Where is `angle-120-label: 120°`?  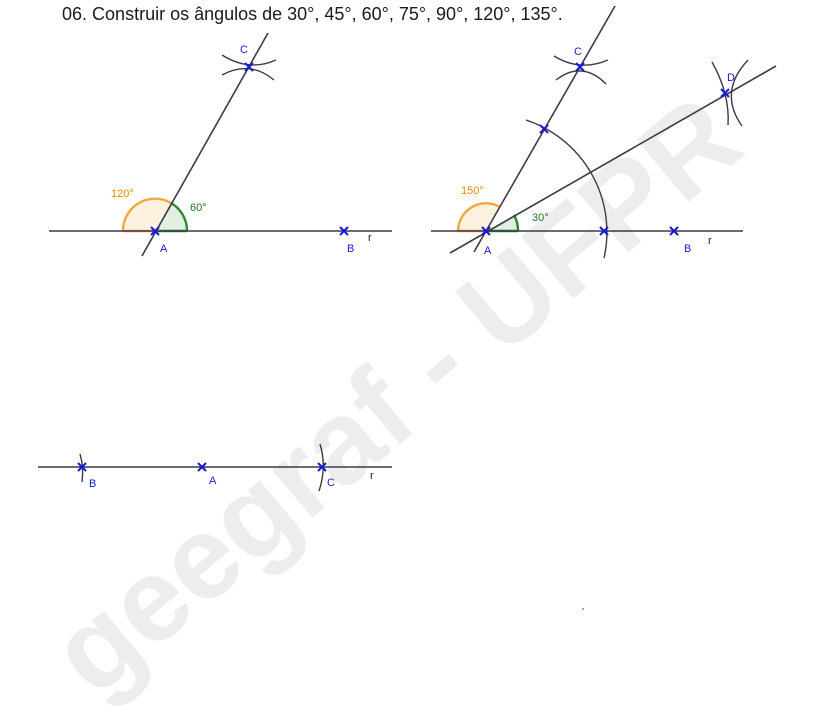
angle-120-label: 120° is located at coordinates (122, 194).